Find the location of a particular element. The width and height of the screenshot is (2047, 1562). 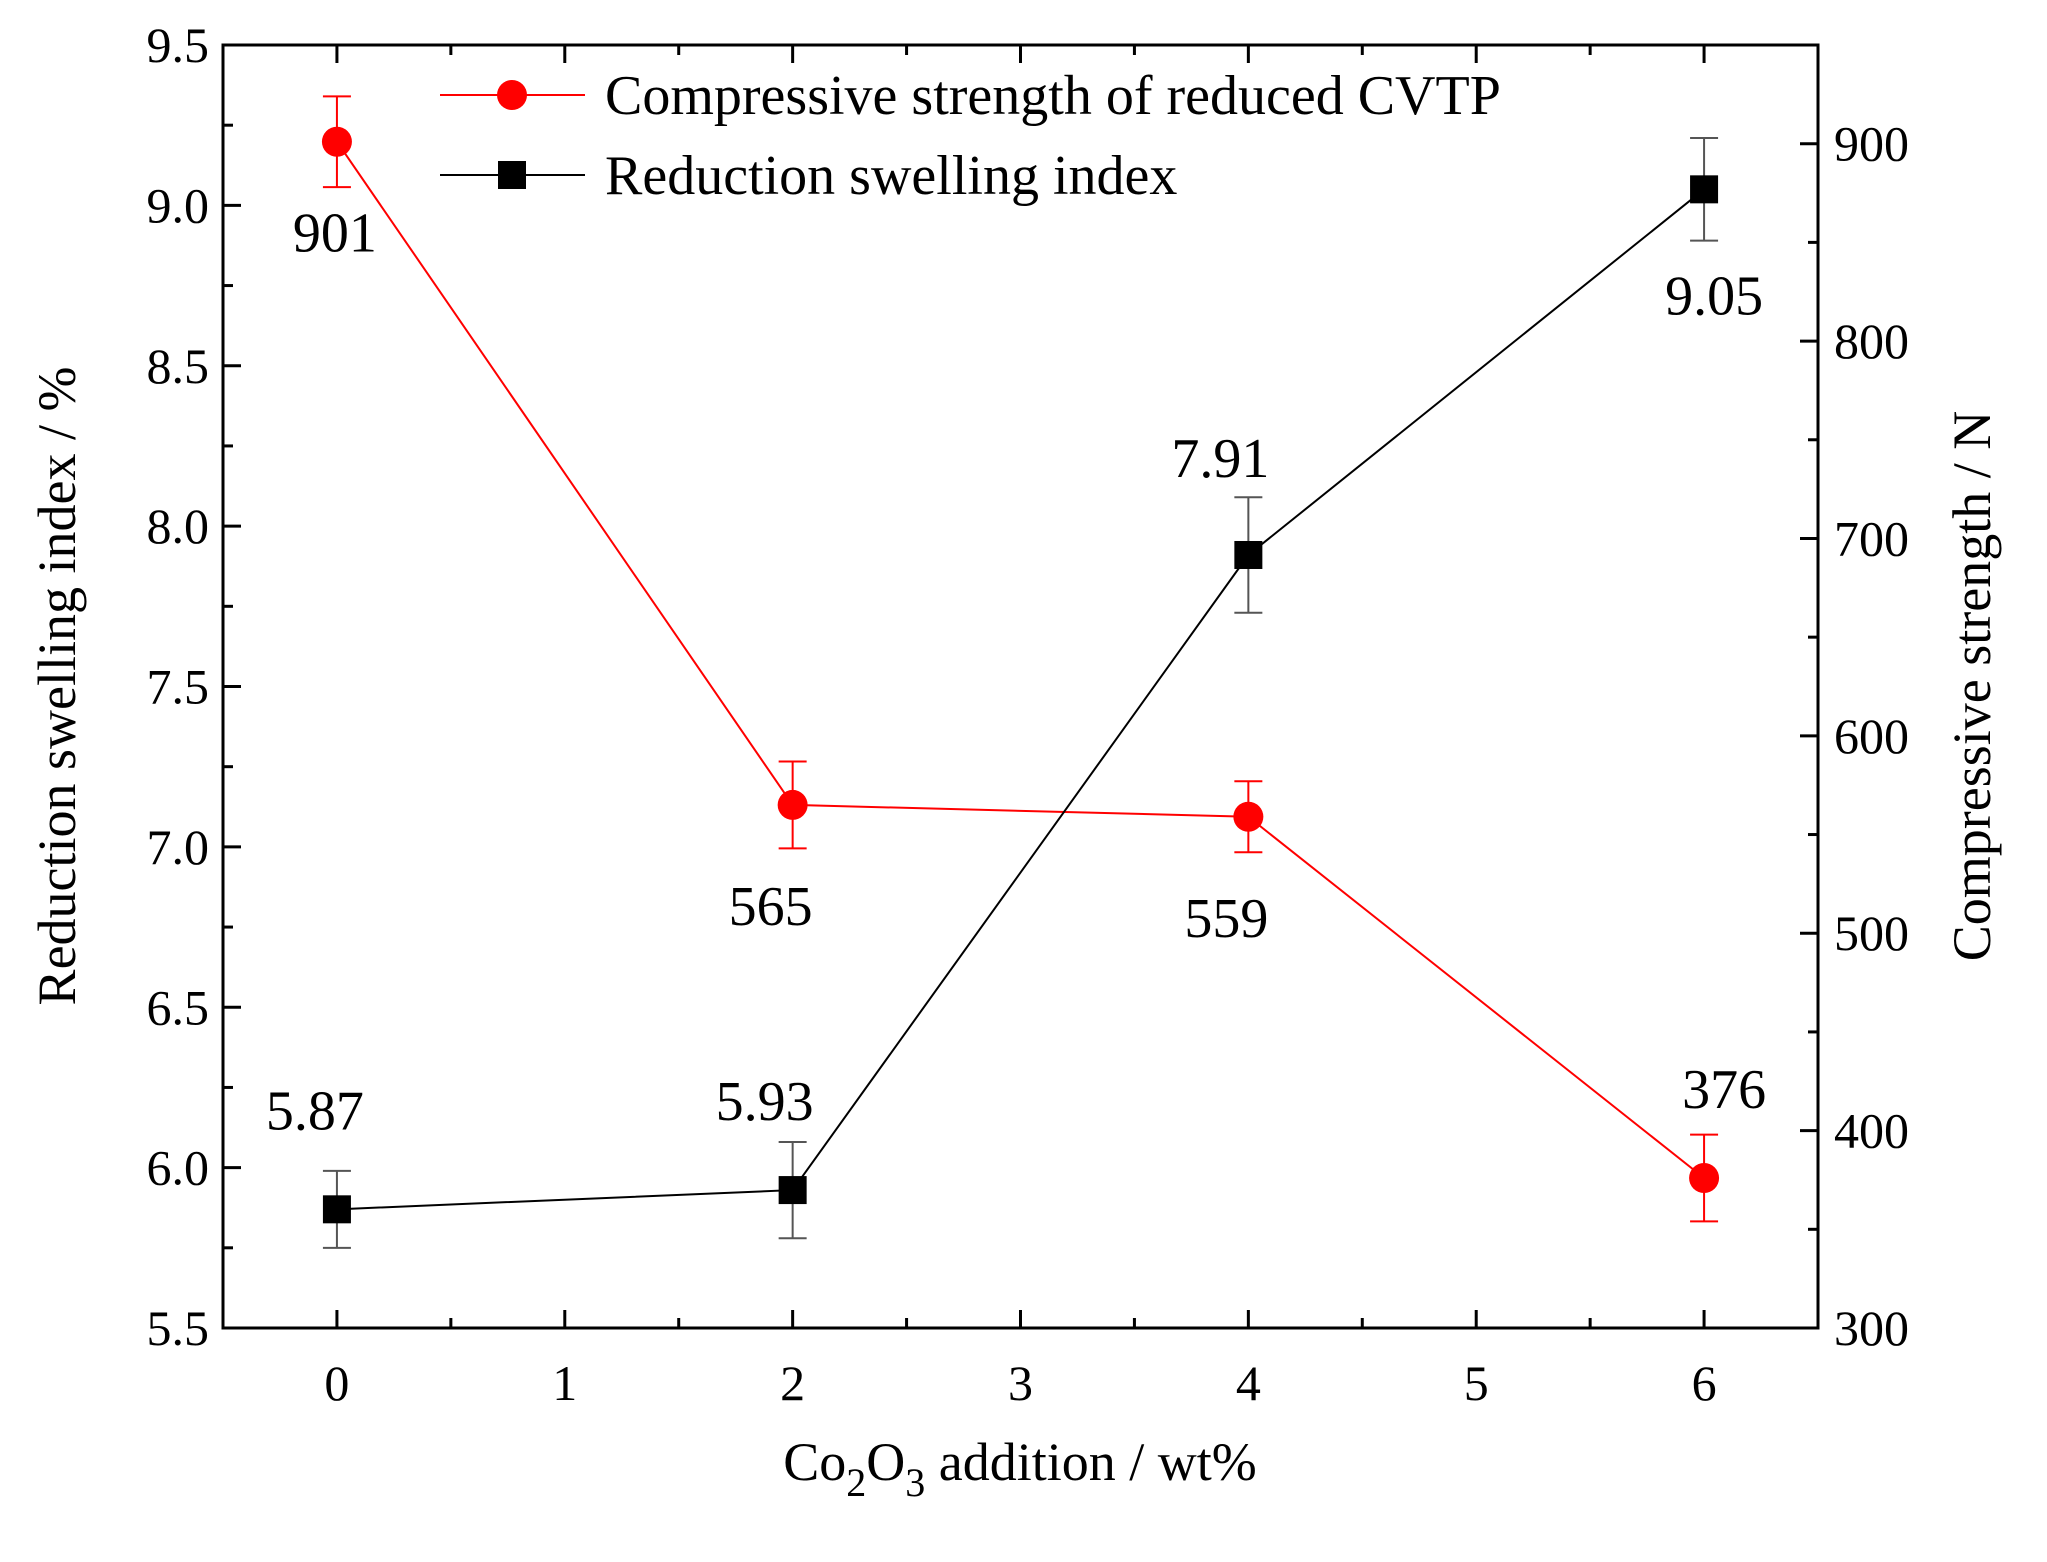

x-axis-title-part: Co is located at coordinates (814, 1462).